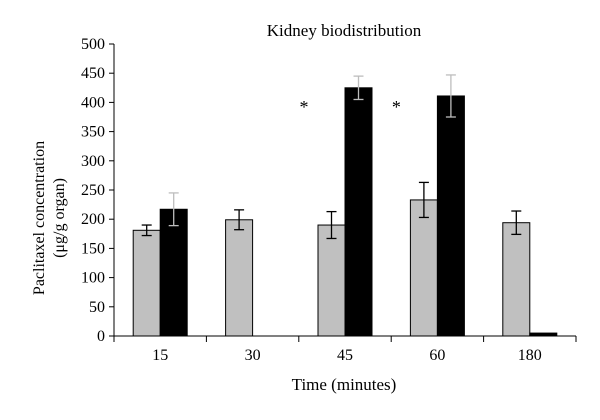  I want to click on y-tick-label: 300, so click(93, 161).